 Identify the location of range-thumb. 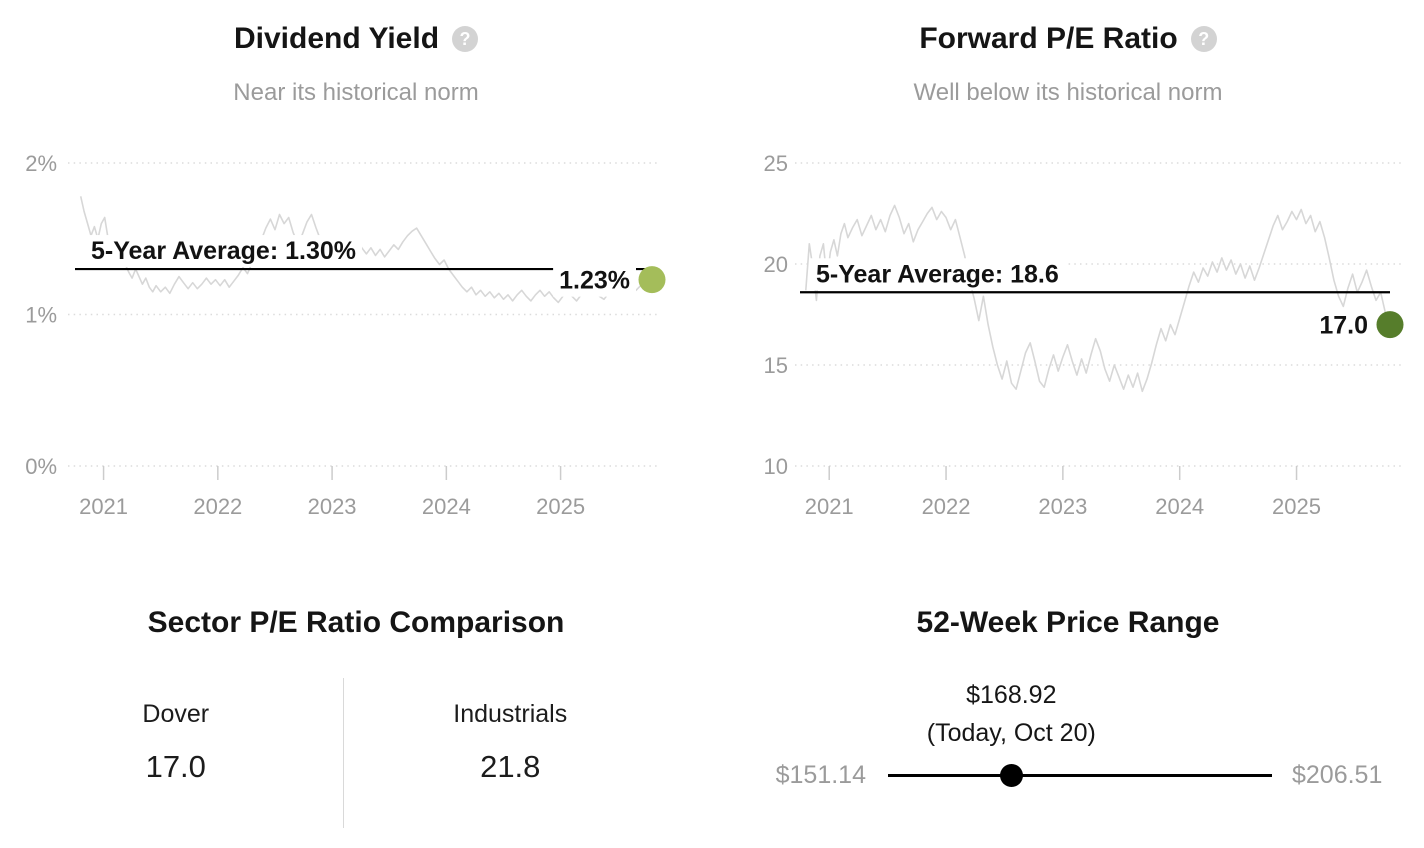
(1011, 775).